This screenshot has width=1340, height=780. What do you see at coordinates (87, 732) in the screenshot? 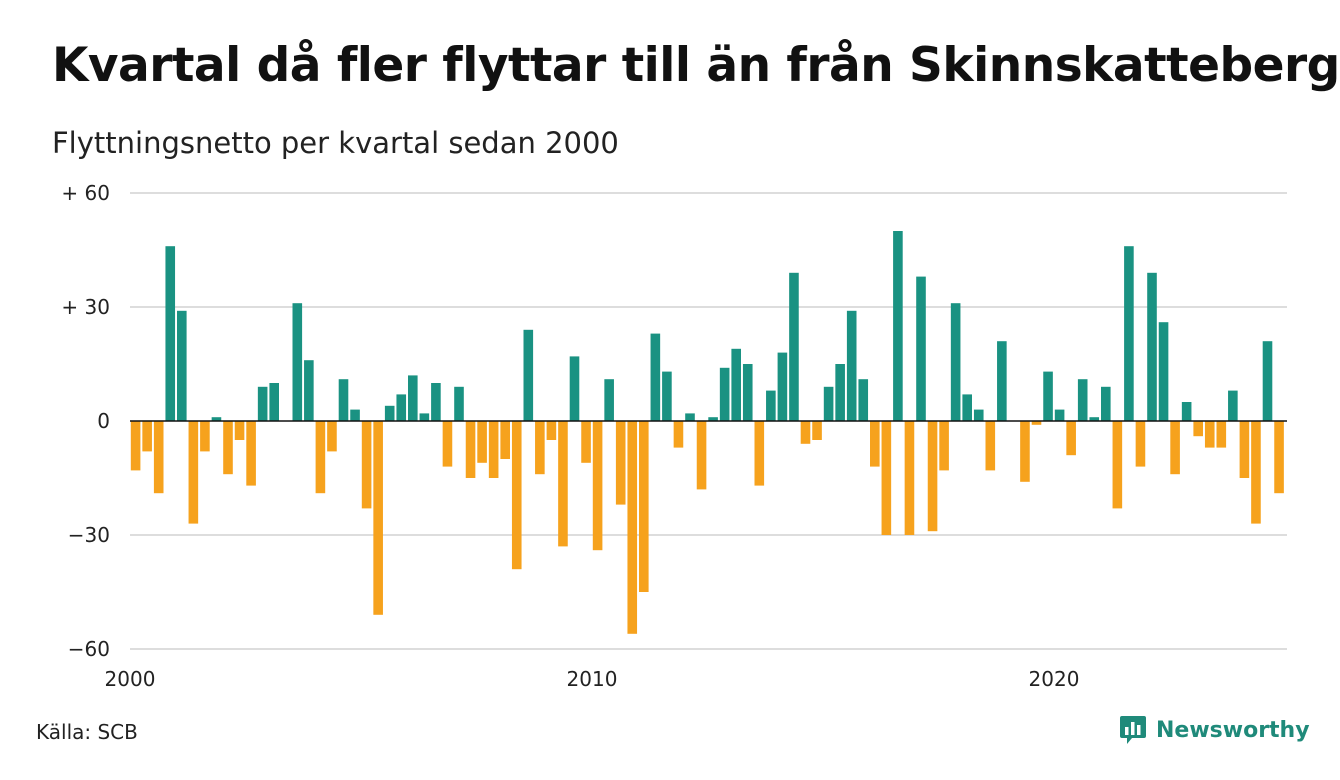
I see `source-label: Källa: SCB` at bounding box center [87, 732].